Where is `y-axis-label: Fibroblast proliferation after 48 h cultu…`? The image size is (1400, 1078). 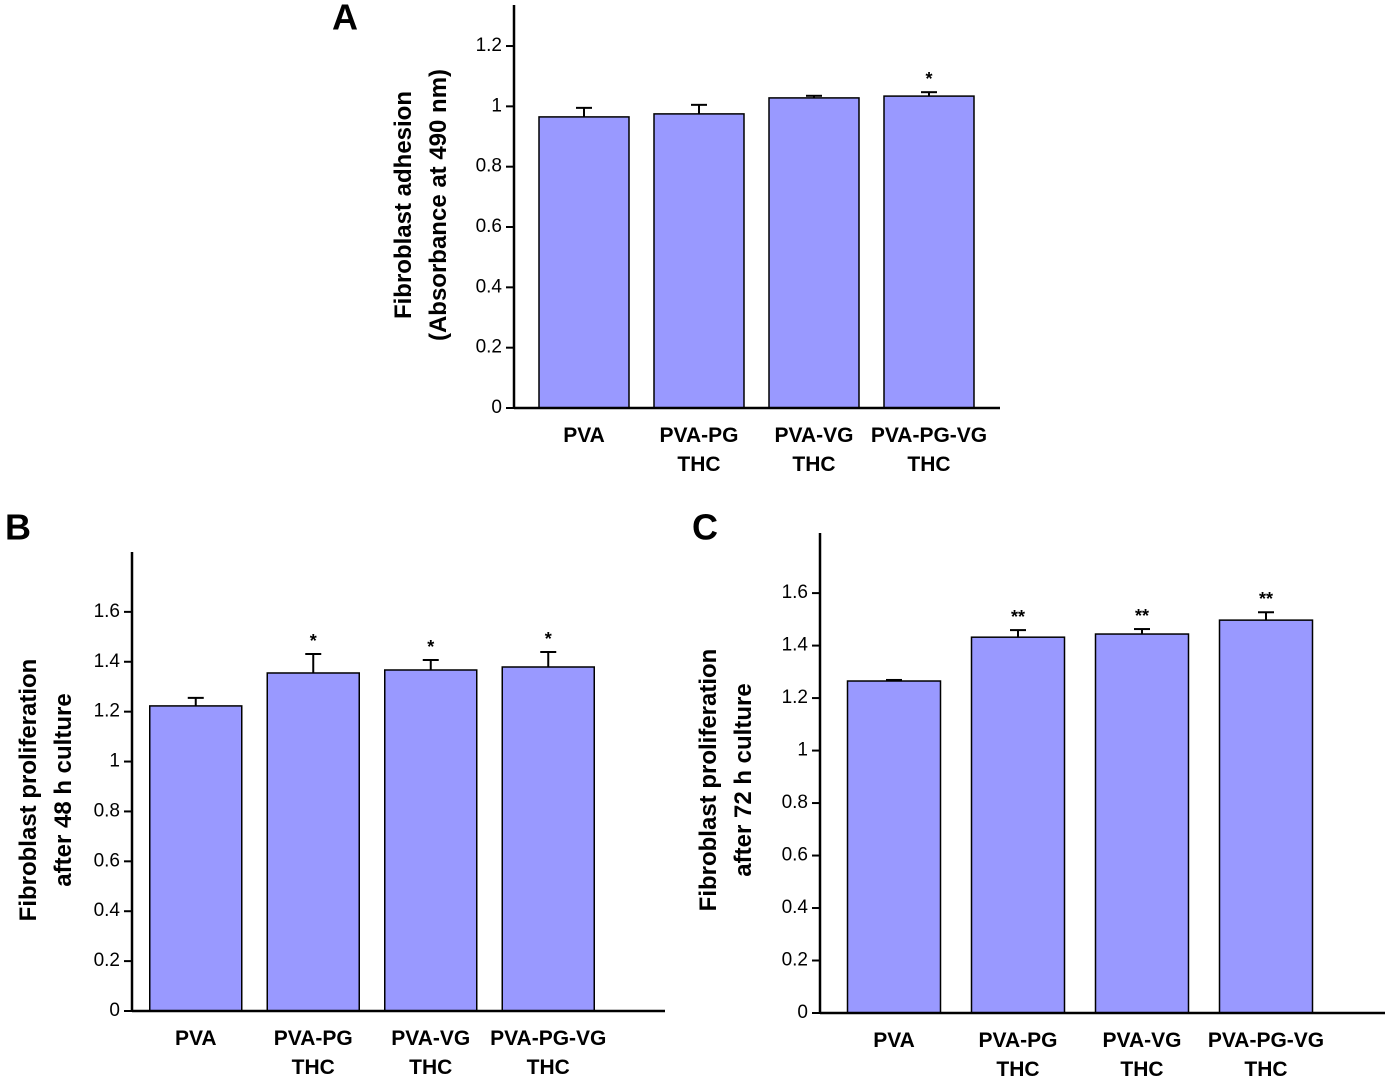 y-axis-label: Fibroblast proliferation after 48 h cultu… is located at coordinates (46, 790).